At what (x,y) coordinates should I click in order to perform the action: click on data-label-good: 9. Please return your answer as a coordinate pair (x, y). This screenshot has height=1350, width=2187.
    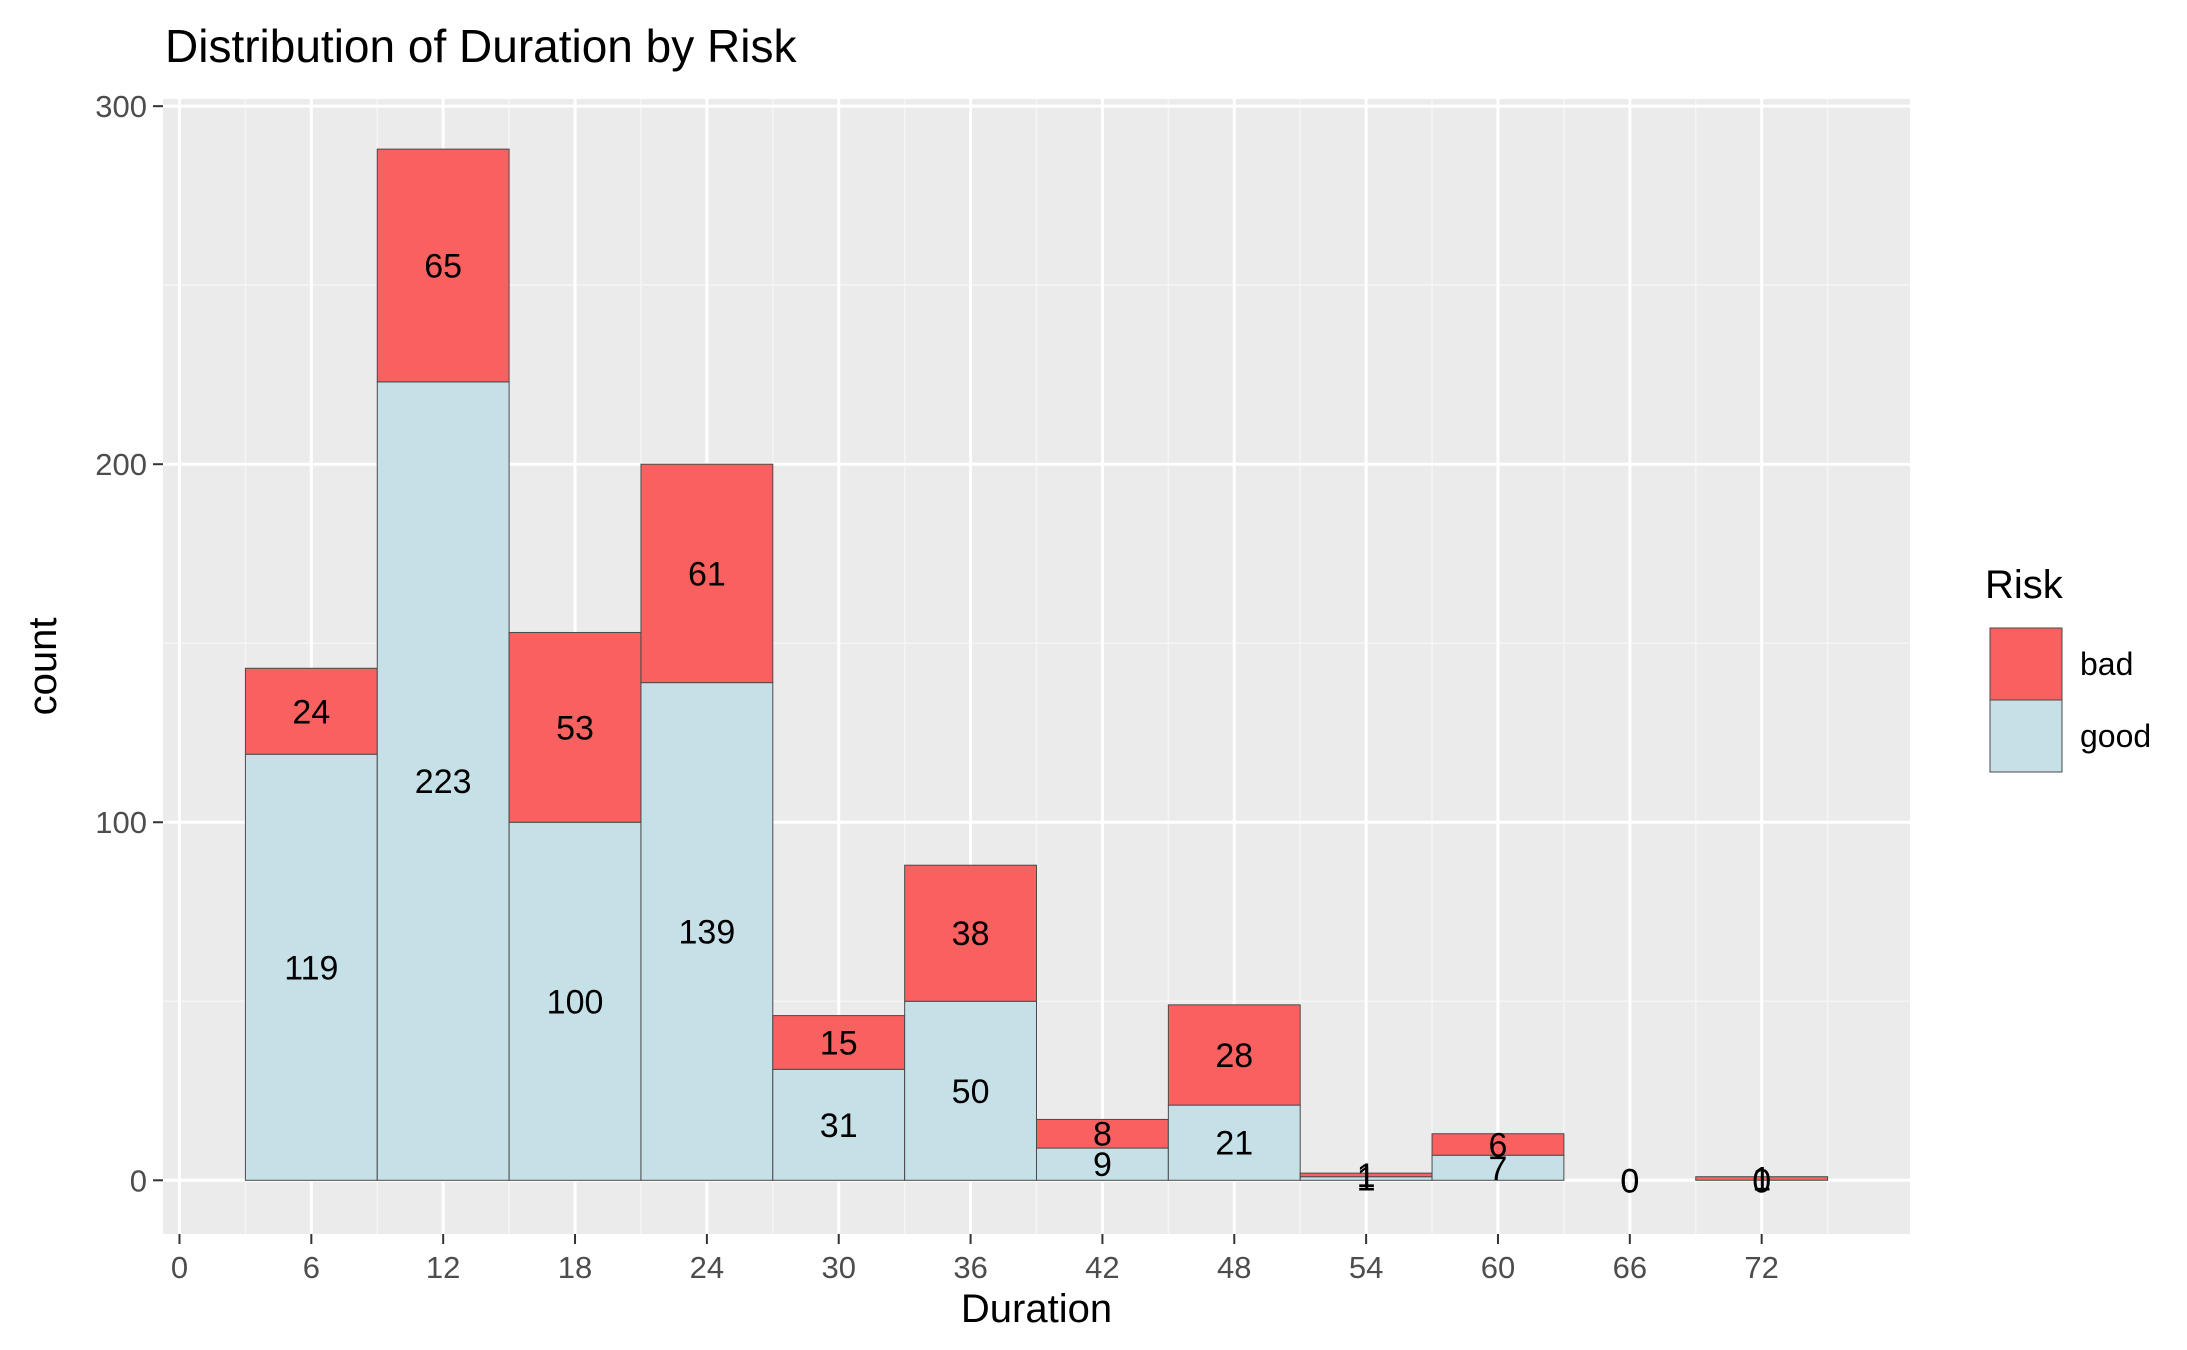
    Looking at the image, I should click on (1102, 1165).